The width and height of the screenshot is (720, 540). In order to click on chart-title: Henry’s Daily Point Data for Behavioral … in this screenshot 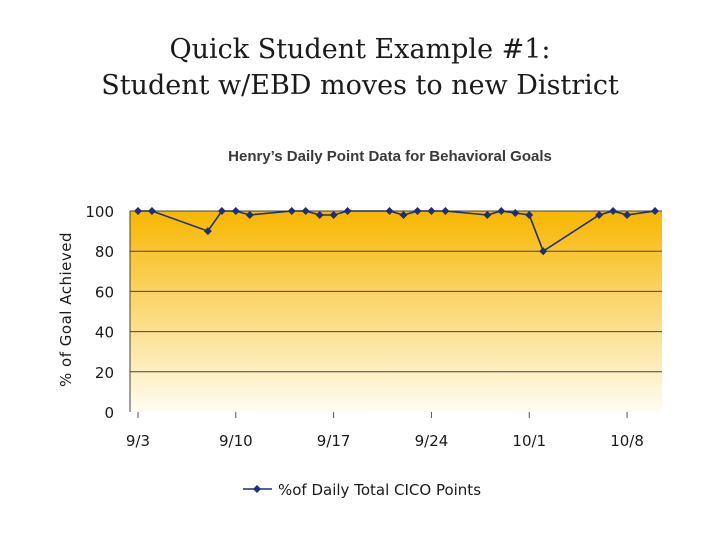, I will do `click(390, 156)`.